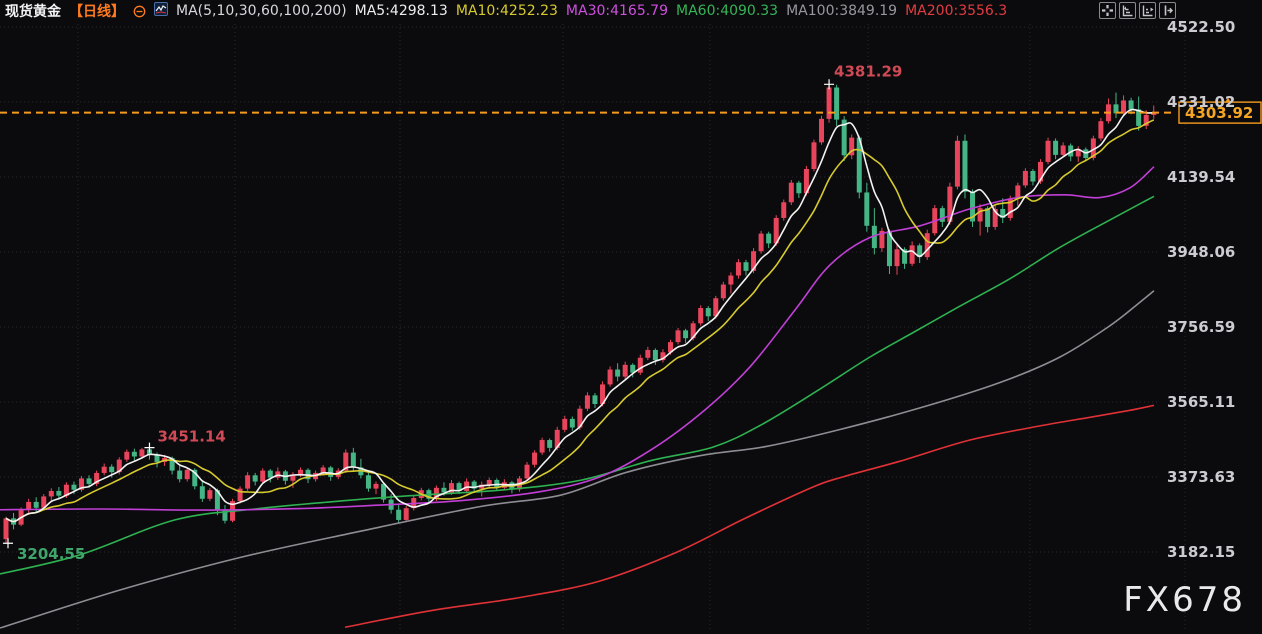 This screenshot has height=634, width=1262. Describe the element at coordinates (631, 110) in the screenshot. I see `current-price-layer: 4303.92` at that location.